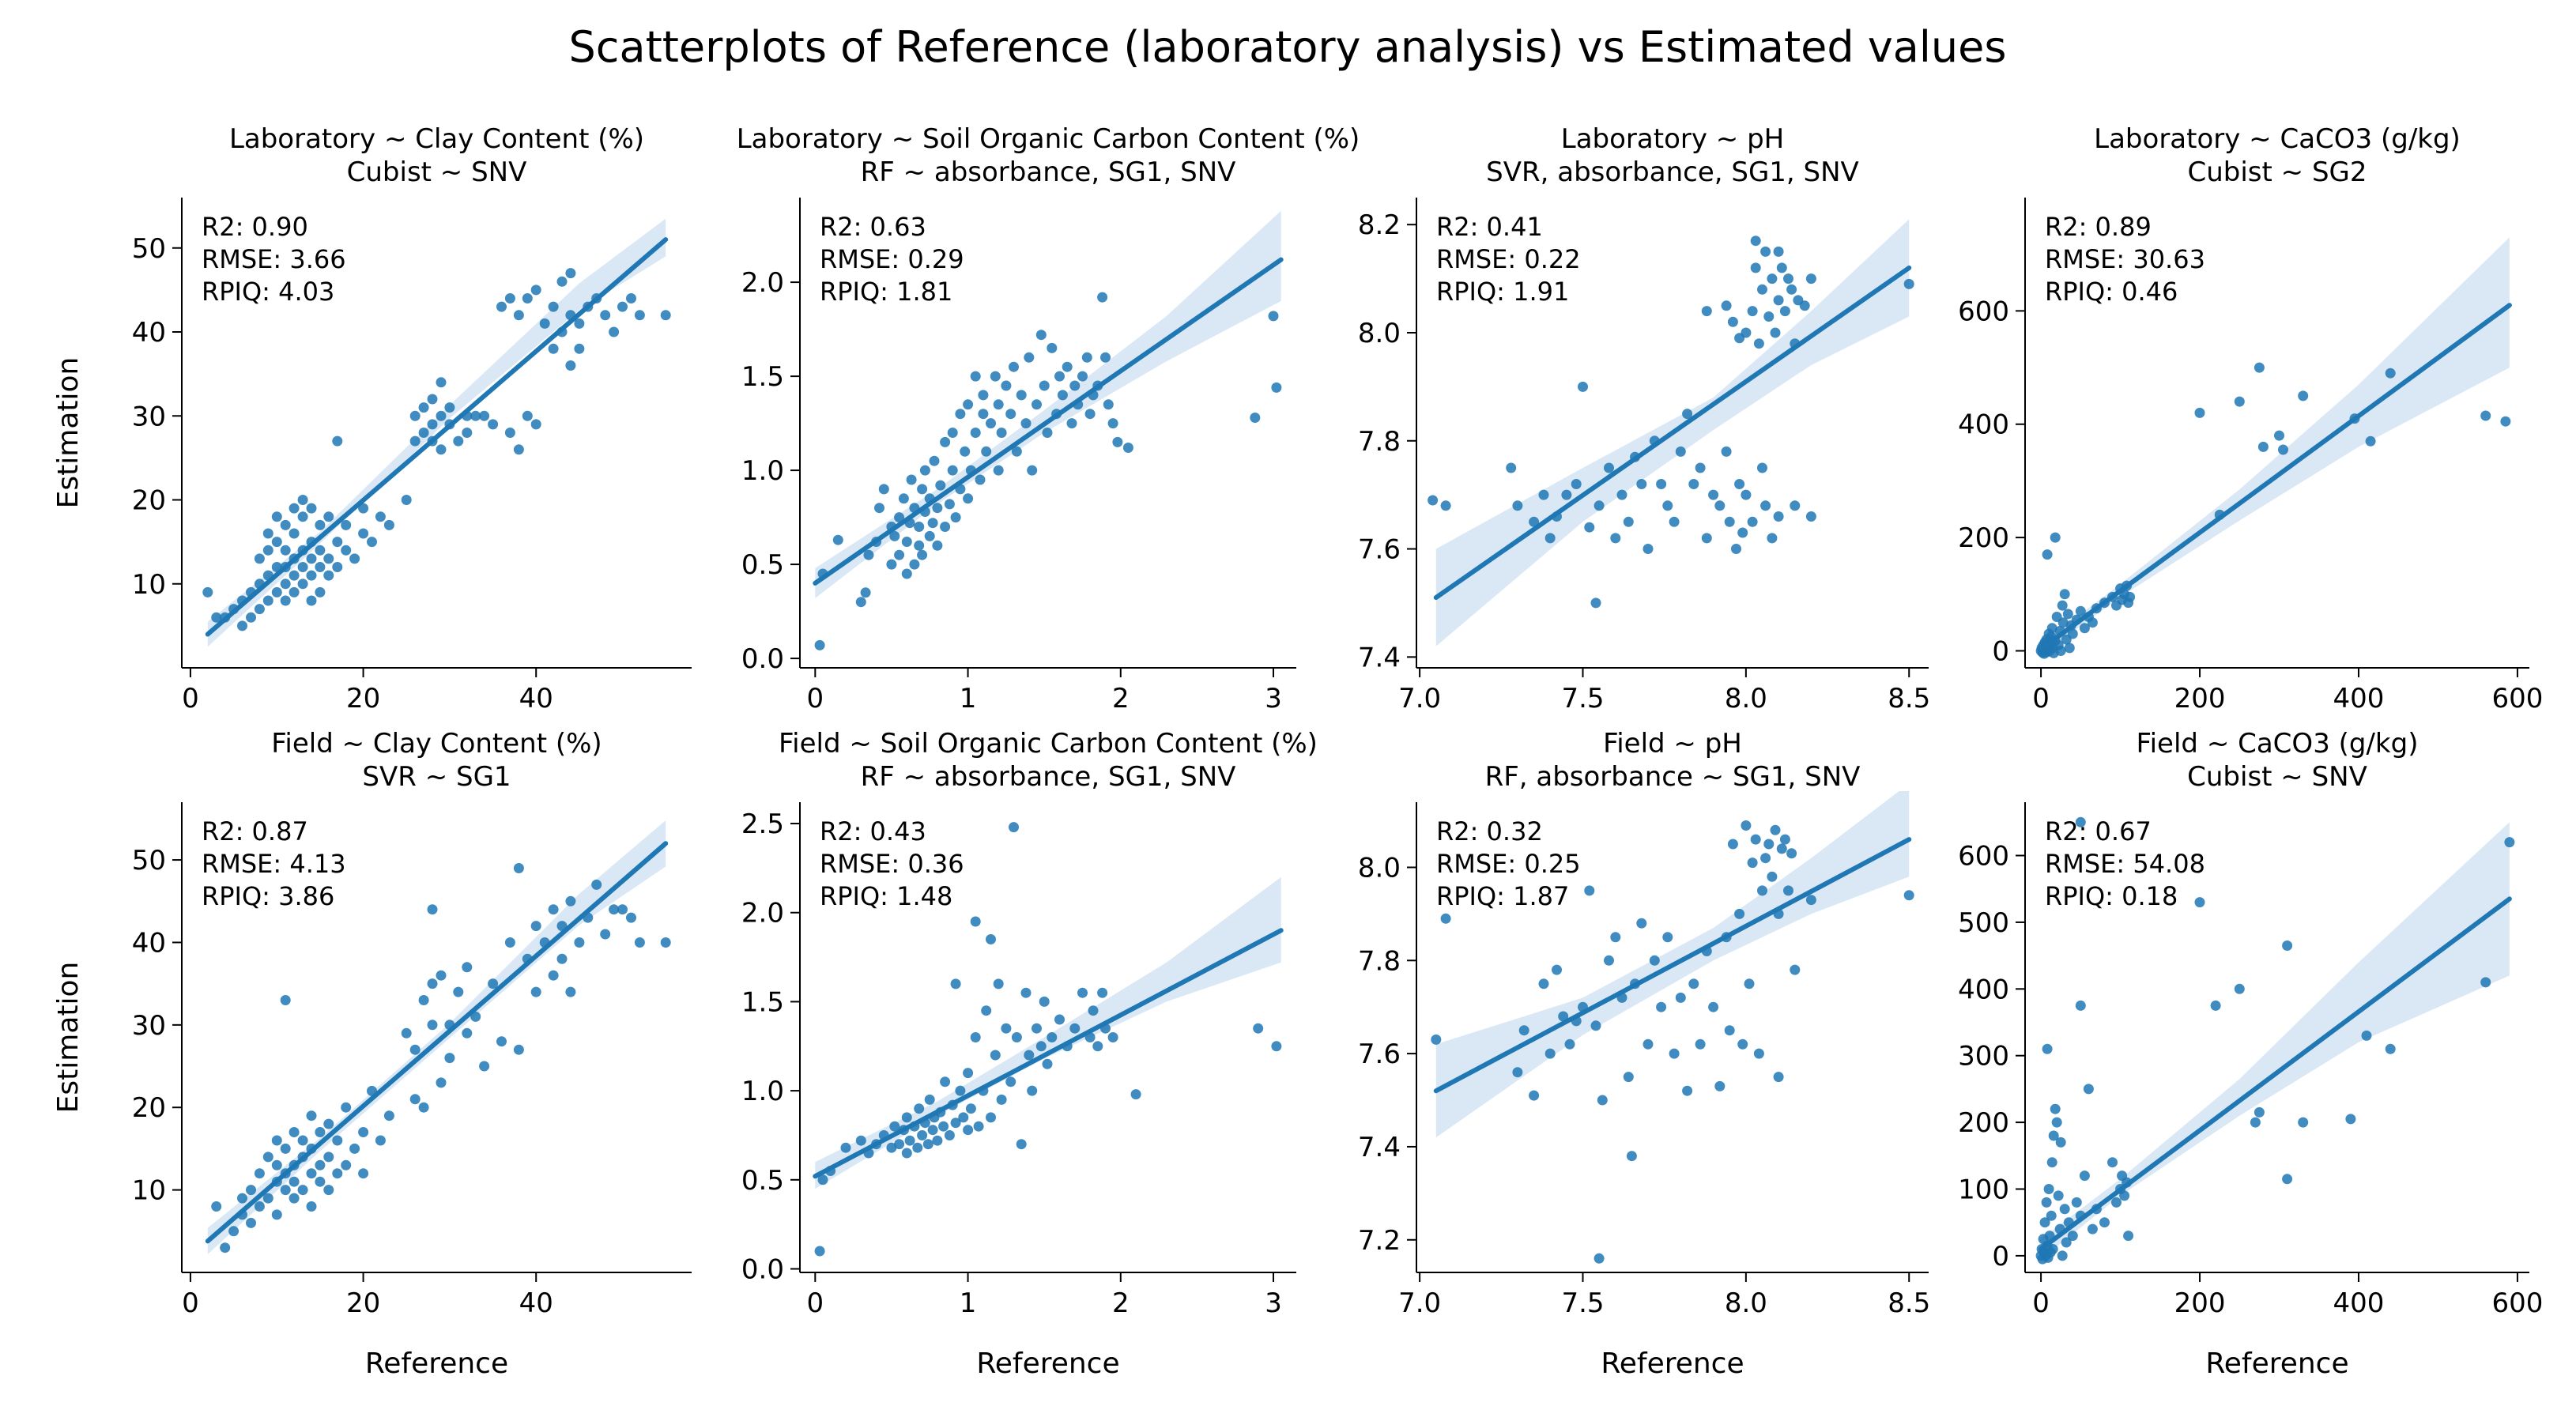 The height and width of the screenshot is (1406, 2576). I want to click on x-tick-label: 7.0, so click(1419, 1303).